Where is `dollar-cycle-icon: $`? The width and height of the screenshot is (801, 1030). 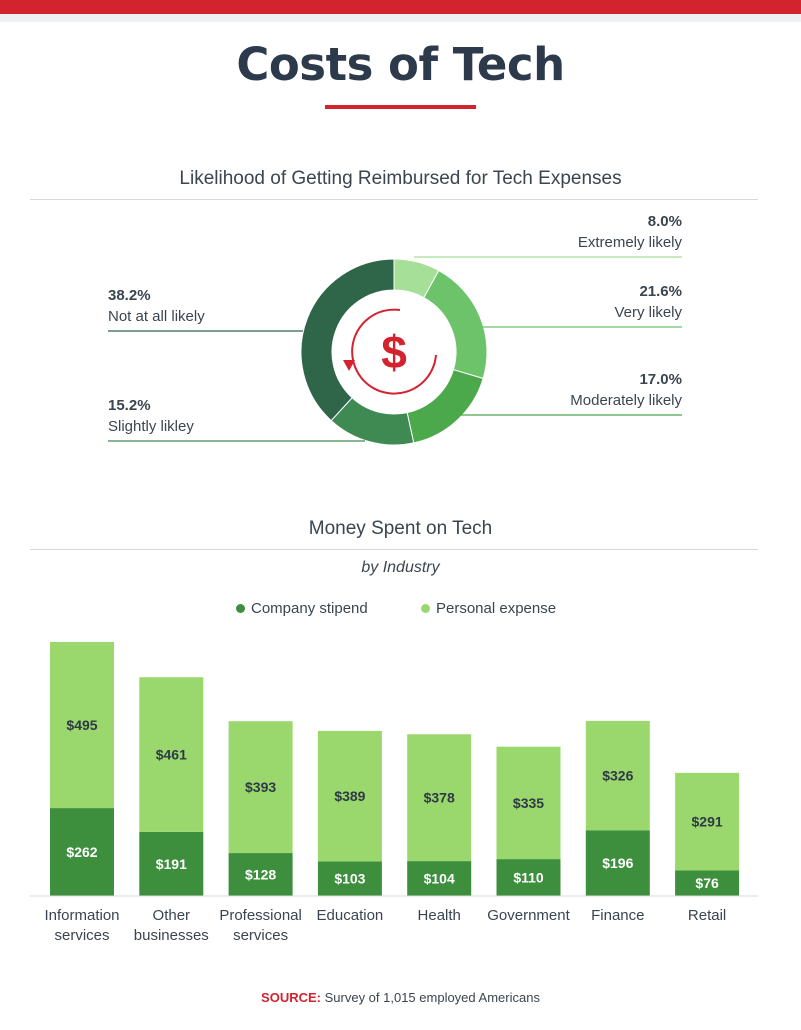 dollar-cycle-icon: $ is located at coordinates (390, 351).